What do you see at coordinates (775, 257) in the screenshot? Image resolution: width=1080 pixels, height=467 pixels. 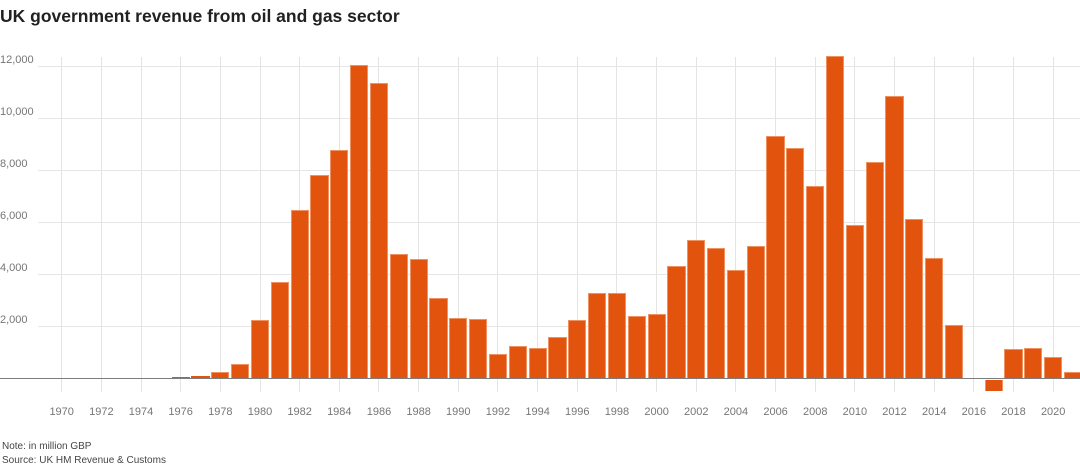 I see `bar-2006` at bounding box center [775, 257].